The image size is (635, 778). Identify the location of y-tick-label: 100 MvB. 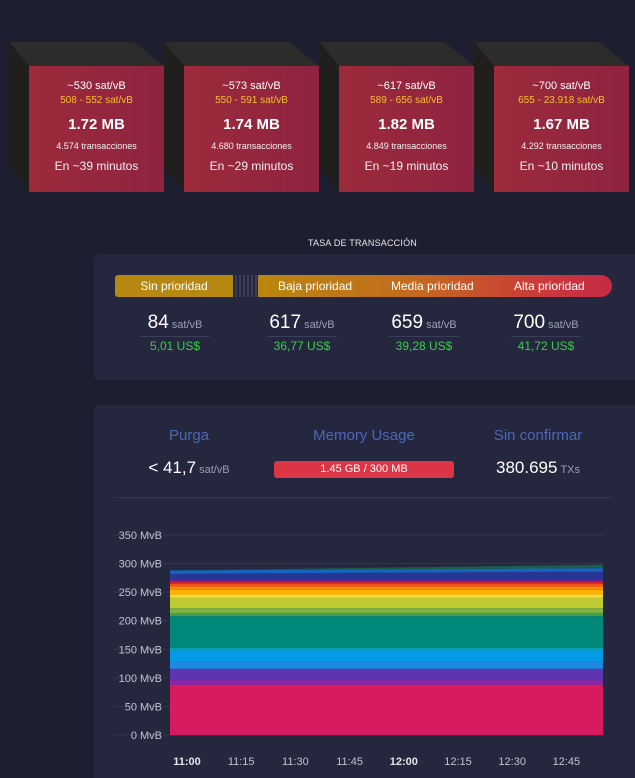
(140, 679).